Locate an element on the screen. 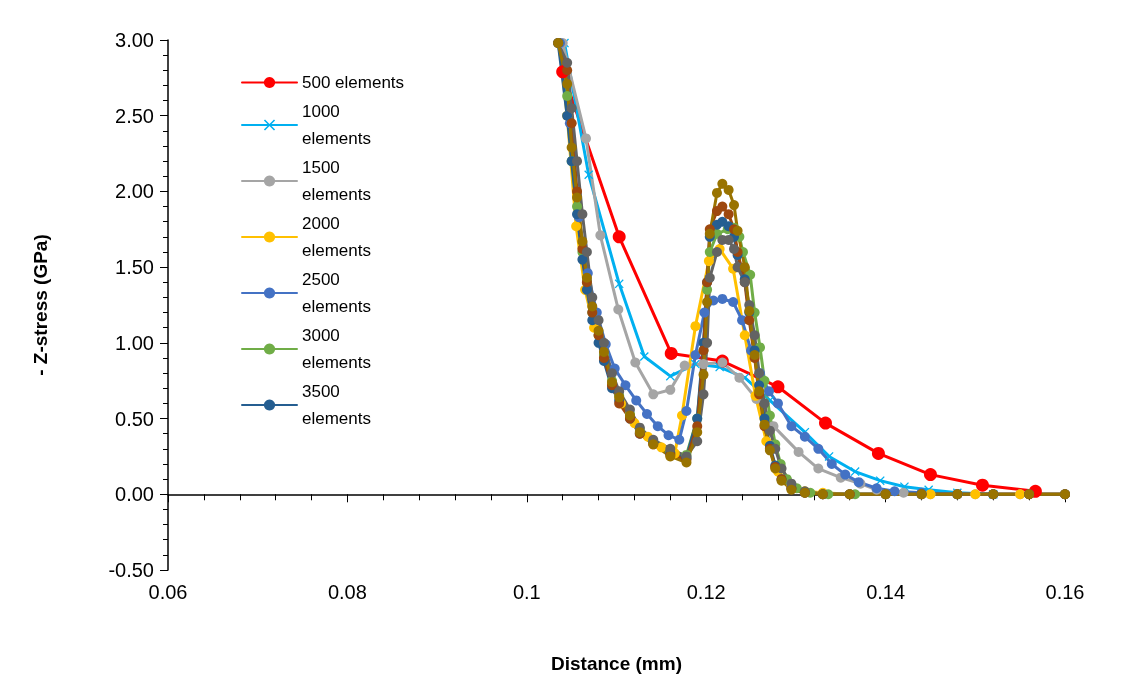  x-tick-label: 0.14 is located at coordinates (886, 592).